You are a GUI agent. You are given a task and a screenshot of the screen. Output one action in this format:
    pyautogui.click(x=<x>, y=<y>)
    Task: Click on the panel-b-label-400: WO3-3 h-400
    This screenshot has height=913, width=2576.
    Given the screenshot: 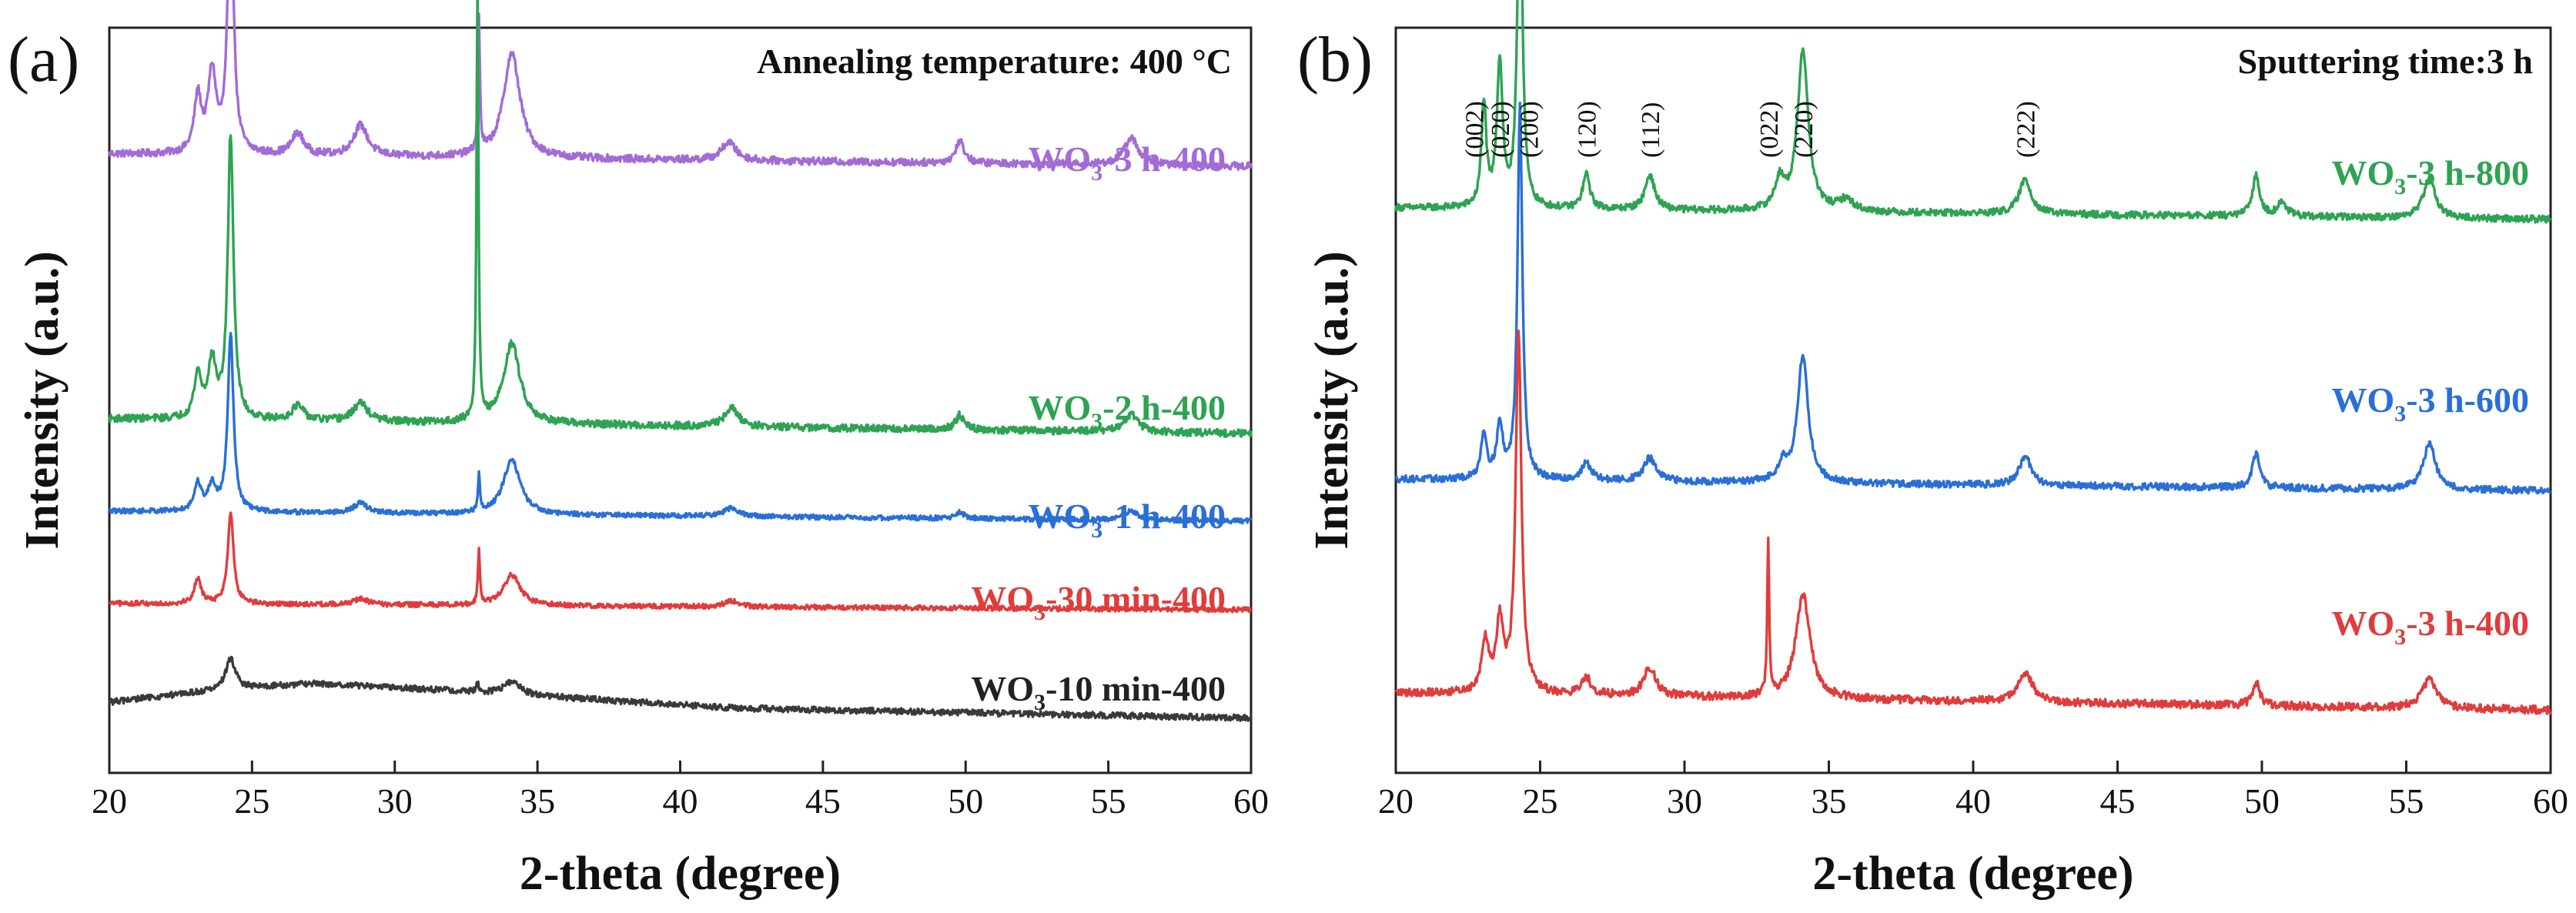 What is the action you would take?
    pyautogui.click(x=2430, y=627)
    